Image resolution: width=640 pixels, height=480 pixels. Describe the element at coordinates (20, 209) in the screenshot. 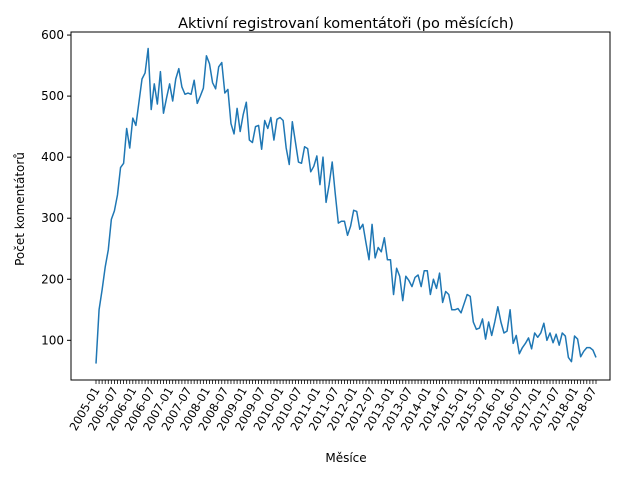

I see `y-axis-label: Počet komentátorů` at that location.